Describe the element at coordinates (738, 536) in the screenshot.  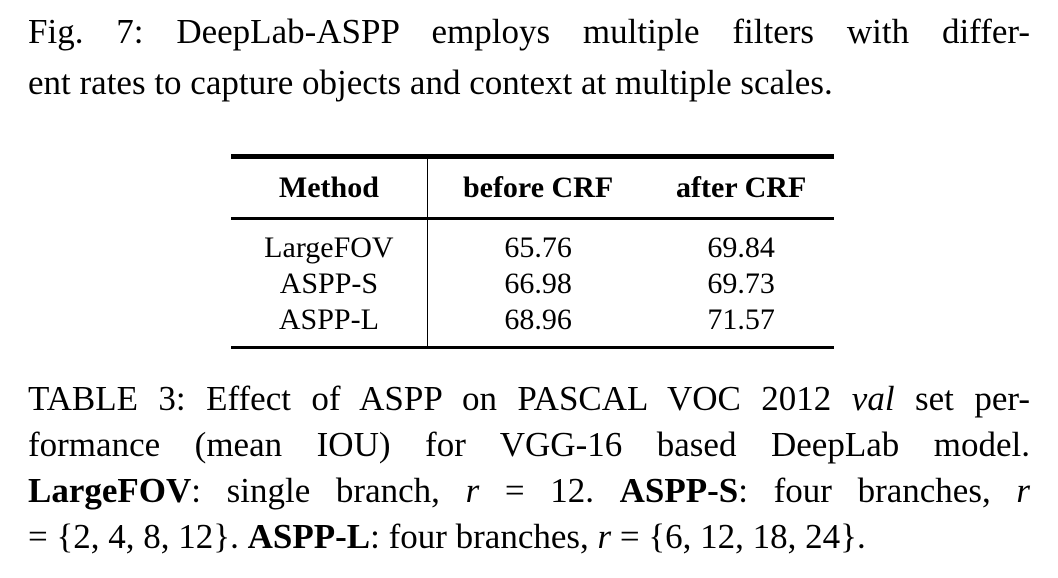
I see `caption-text: = {6, 12, 18, 24}.` at that location.